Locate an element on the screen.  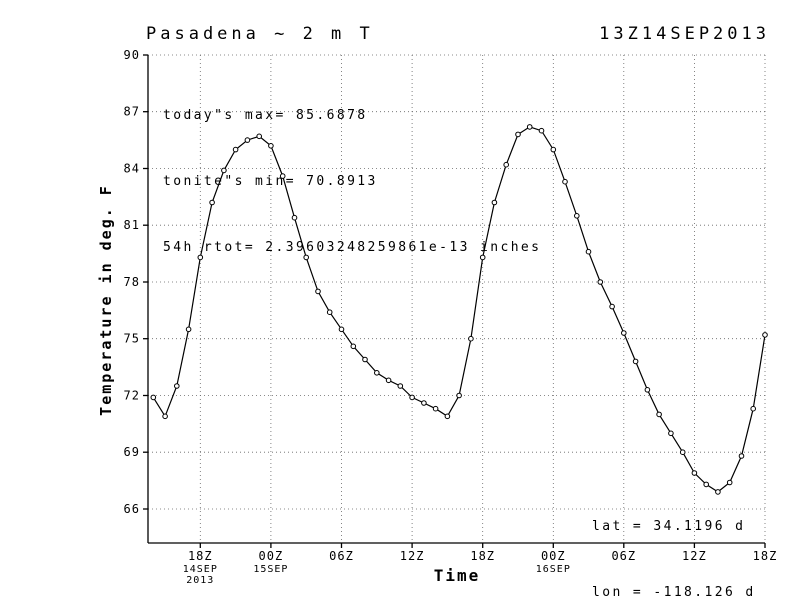
y-tick-label: 75 is located at coordinates (132, 339).